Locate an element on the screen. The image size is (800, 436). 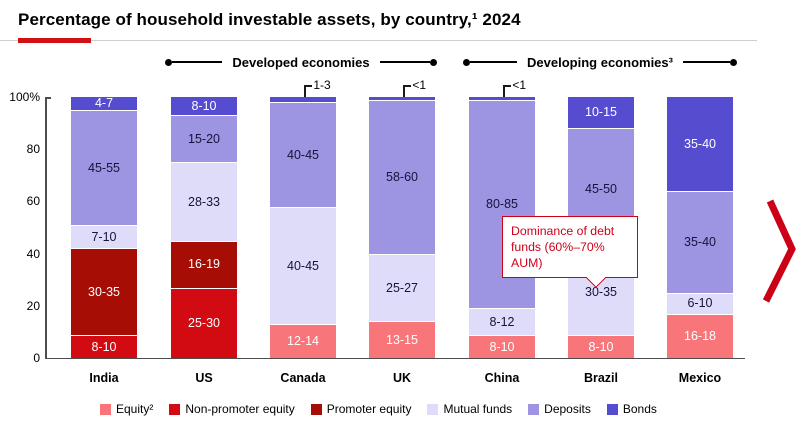
y-tick-label: 80 is located at coordinates (33, 149).